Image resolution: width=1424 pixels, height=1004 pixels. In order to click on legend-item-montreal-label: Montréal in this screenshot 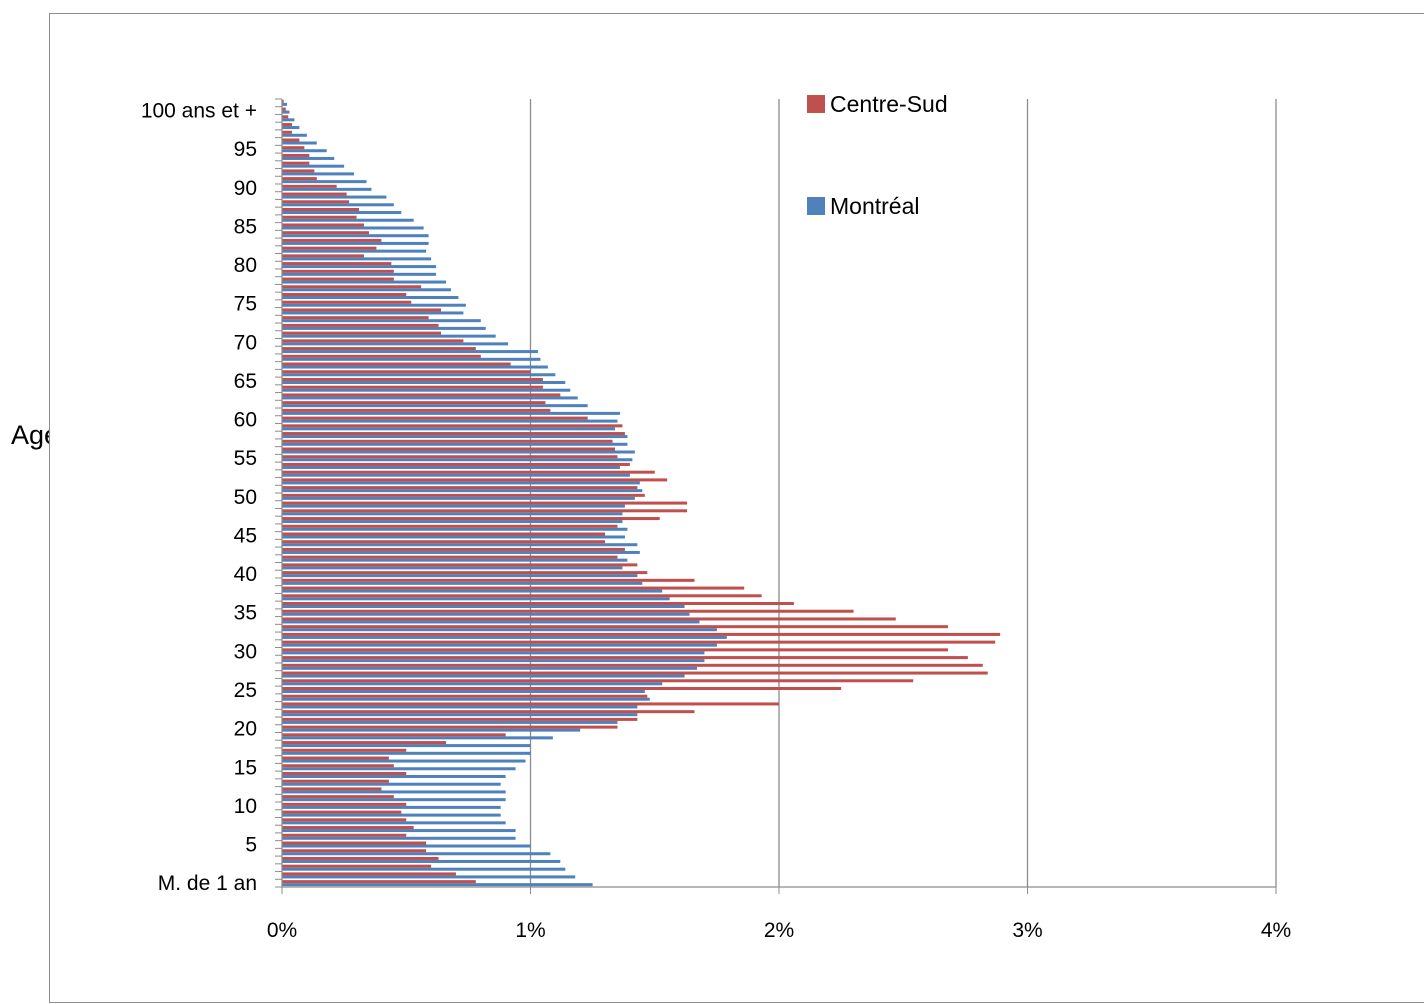, I will do `click(874, 206)`.